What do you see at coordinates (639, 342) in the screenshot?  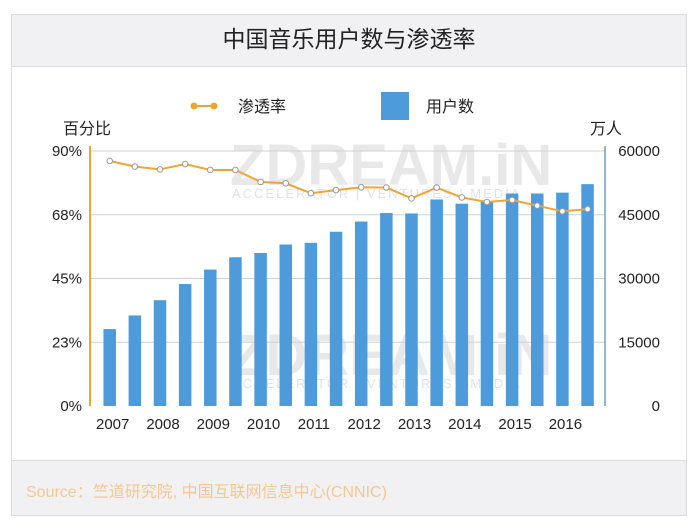 I see `right-tick-label: 15000` at bounding box center [639, 342].